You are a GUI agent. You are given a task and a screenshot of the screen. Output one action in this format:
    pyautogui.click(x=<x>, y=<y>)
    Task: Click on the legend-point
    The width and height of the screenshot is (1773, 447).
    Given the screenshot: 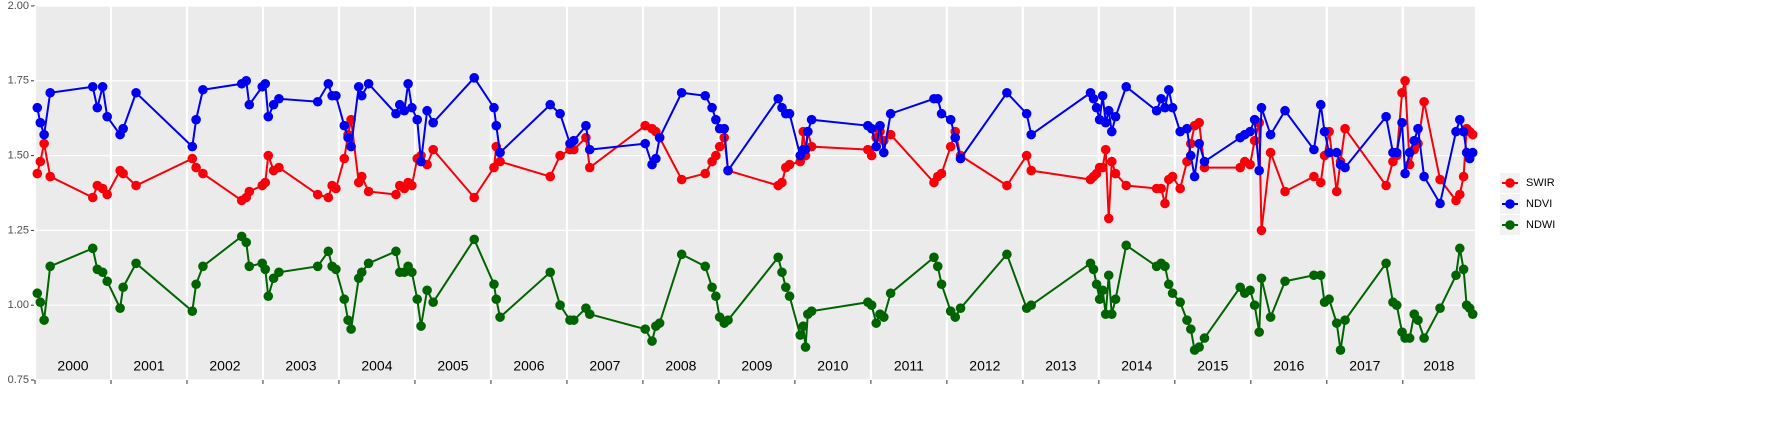 What is the action you would take?
    pyautogui.click(x=1510, y=204)
    